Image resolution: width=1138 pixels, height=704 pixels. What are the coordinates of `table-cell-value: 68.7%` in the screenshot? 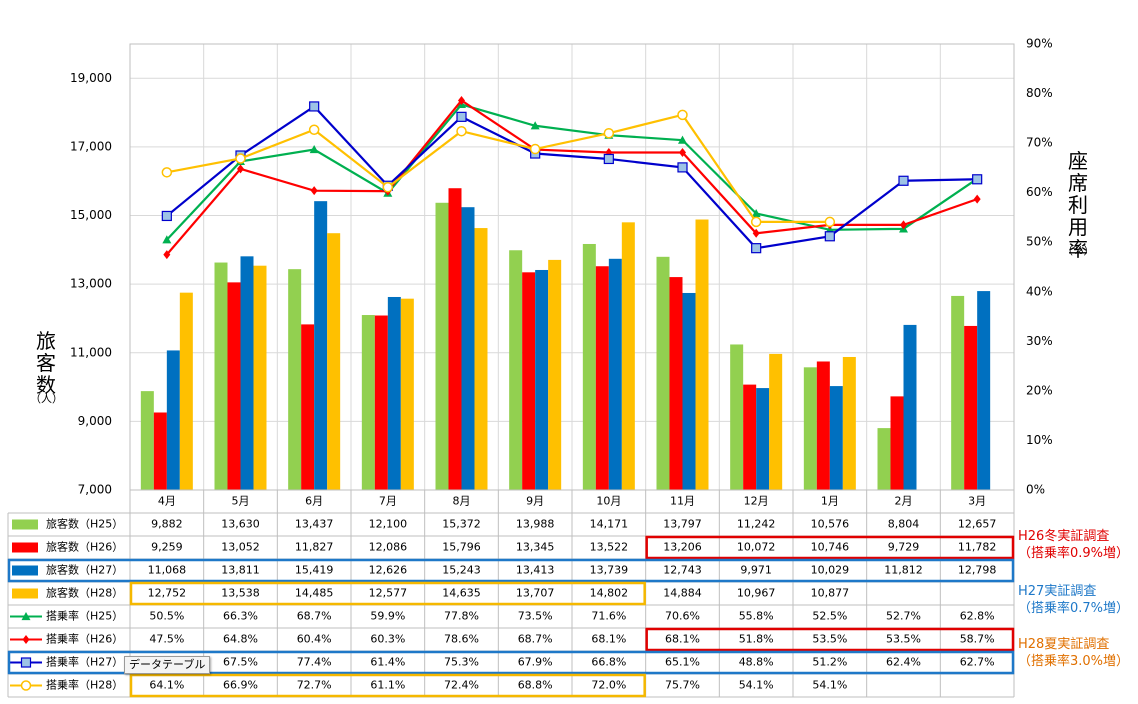 It's located at (535, 639).